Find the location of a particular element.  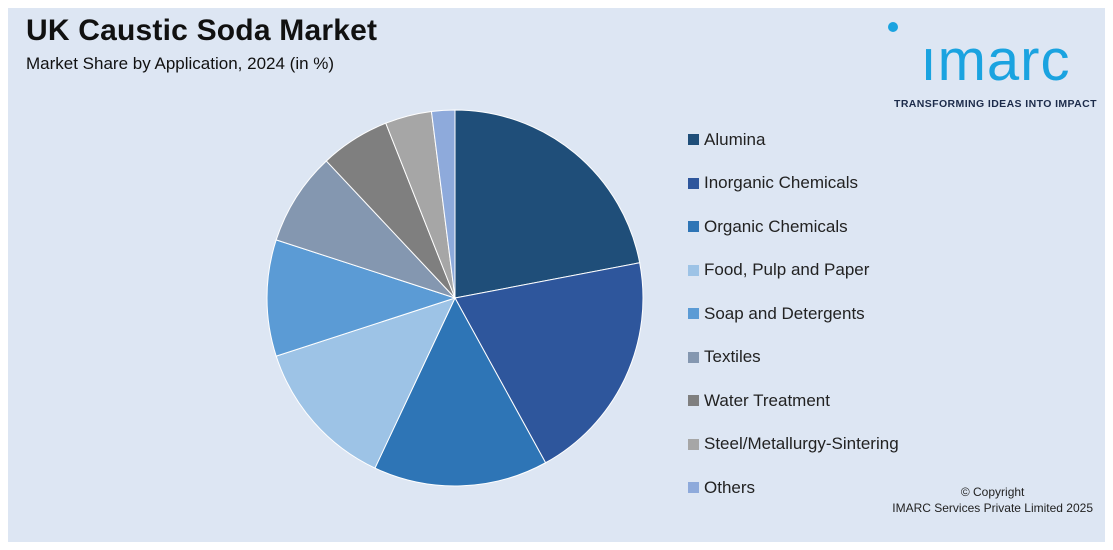

pie-slice-textiles is located at coordinates (365, 229).